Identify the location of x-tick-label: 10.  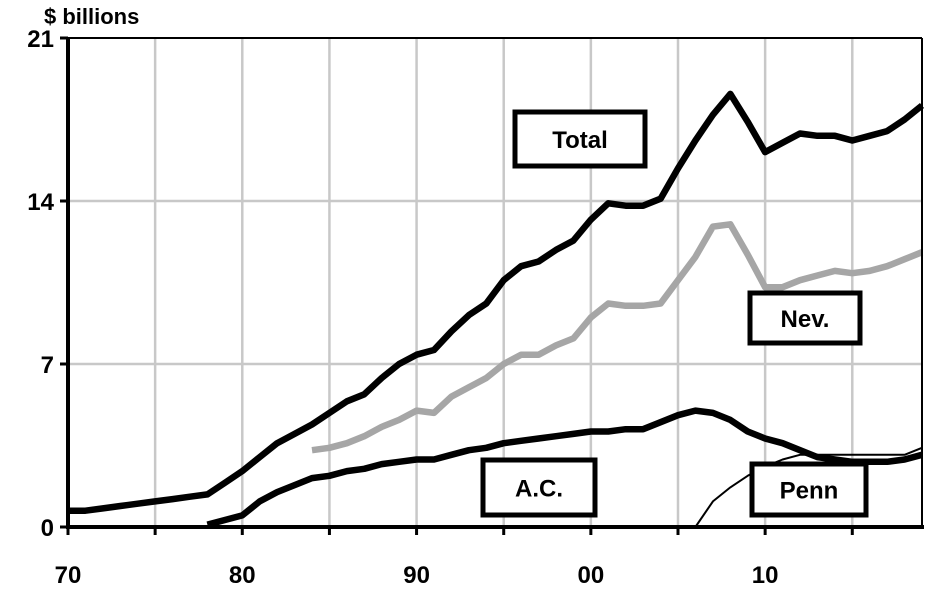
(765, 575).